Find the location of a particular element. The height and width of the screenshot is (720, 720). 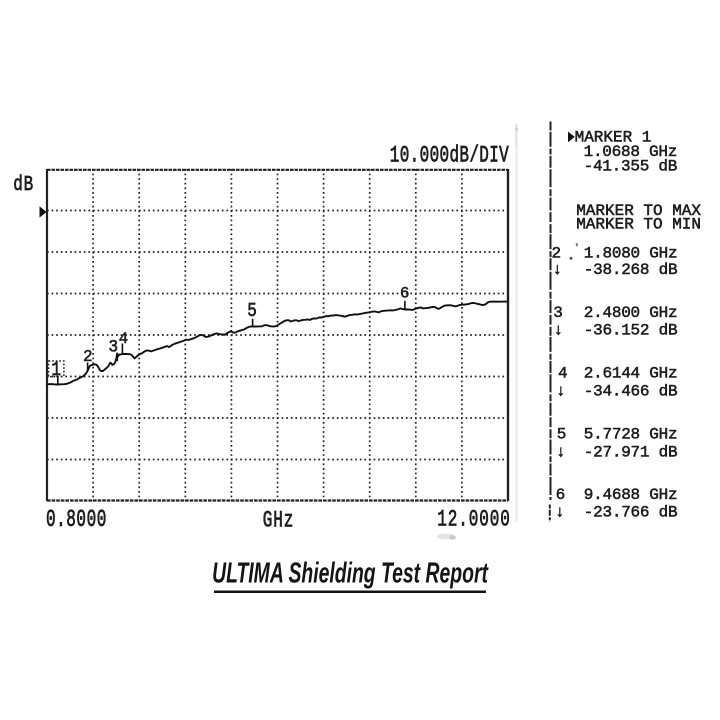

svg-text: -34.466 dB is located at coordinates (631, 391).